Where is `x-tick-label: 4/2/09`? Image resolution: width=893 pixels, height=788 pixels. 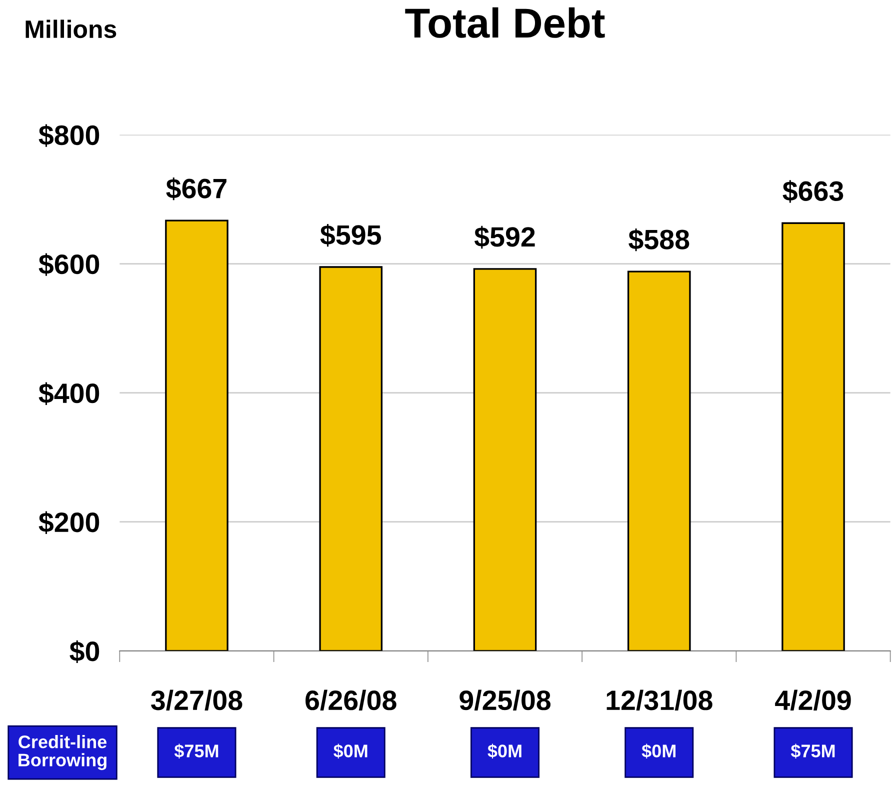
x-tick-label: 4/2/09 is located at coordinates (813, 700).